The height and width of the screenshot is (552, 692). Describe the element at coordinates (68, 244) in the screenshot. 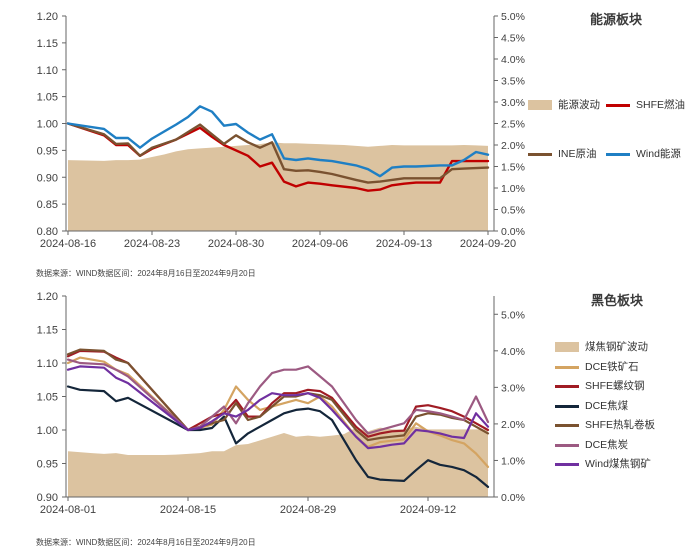

I see `energy-x-label: 2024-08-16` at that location.